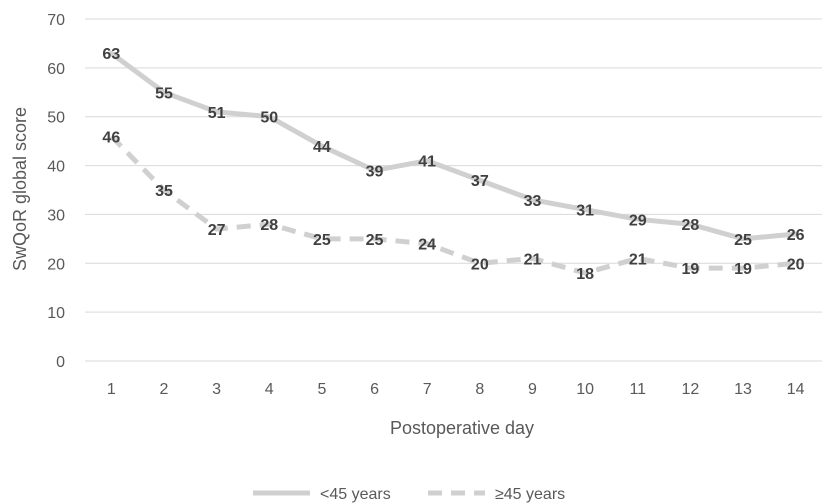 Image resolution: width=827 pixels, height=503 pixels. I want to click on y-axis-ticks: 0 10 20 30 40 50 60 70, so click(56, 191).